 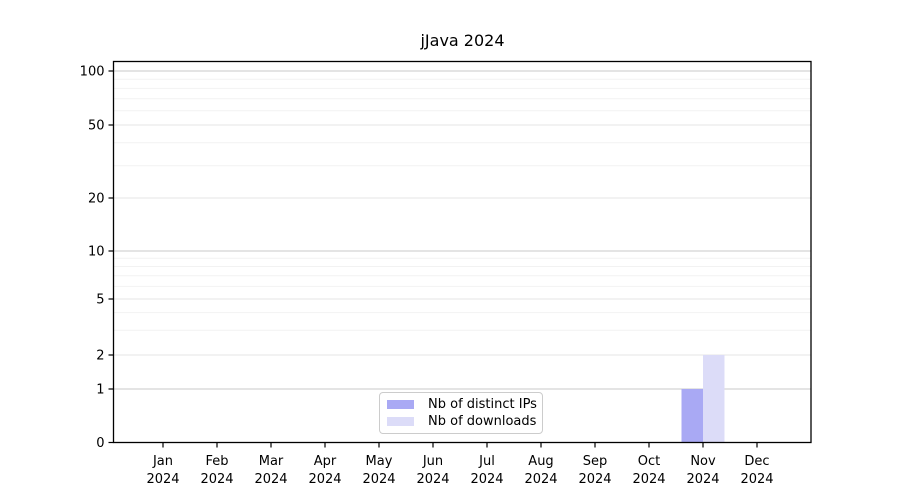 I want to click on y-tick-label: 5, so click(x=100, y=300).